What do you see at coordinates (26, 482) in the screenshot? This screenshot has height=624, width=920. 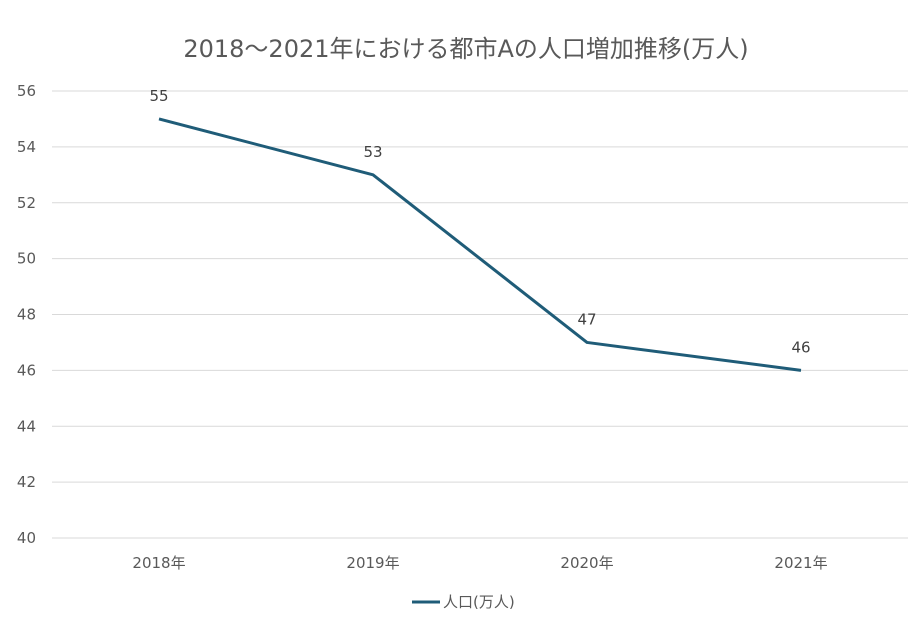 I see `y-tick-label: 42` at bounding box center [26, 482].